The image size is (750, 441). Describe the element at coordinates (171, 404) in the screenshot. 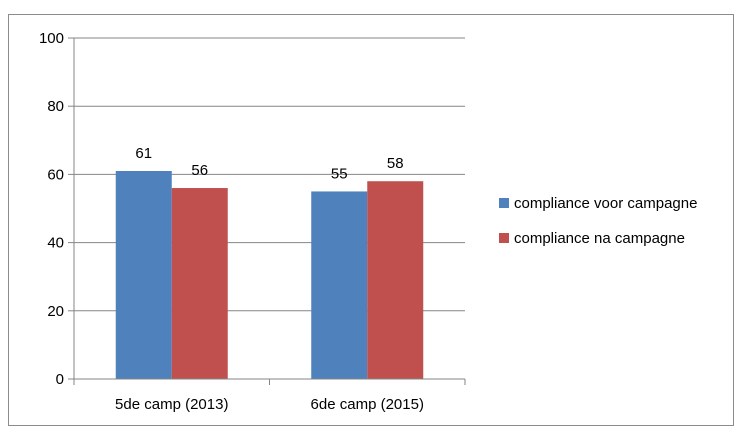

I see `x-tick-label: 5de camp (2013)` at that location.